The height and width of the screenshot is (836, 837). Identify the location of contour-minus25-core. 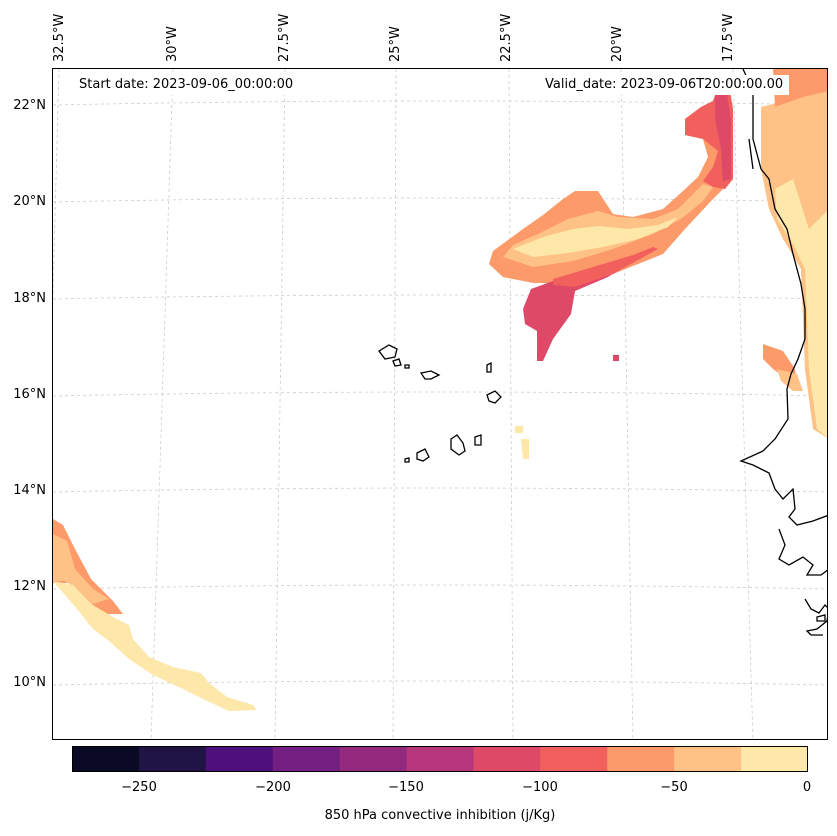
(595, 237).